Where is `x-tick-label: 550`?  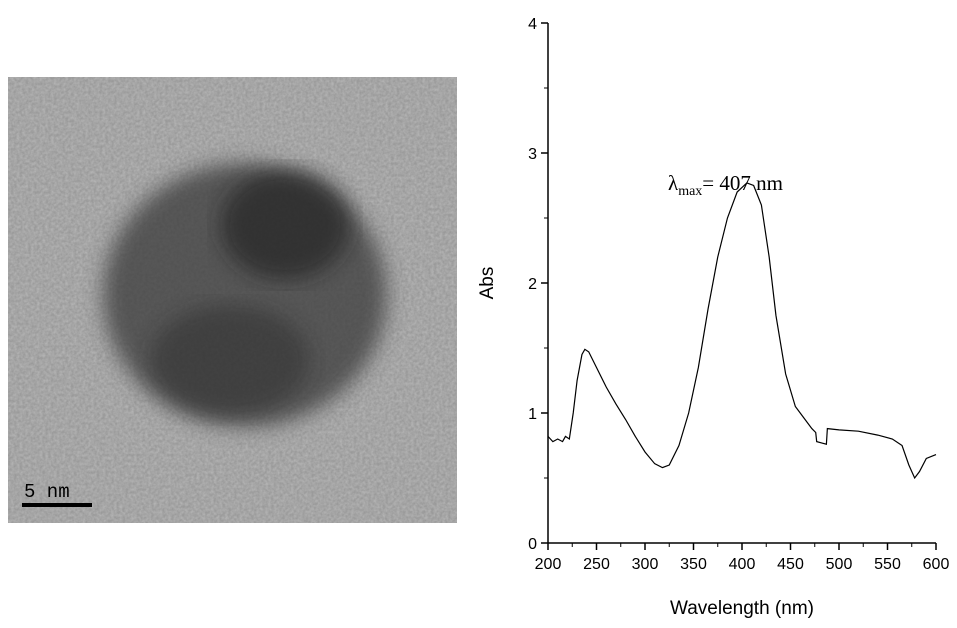 x-tick-label: 550 is located at coordinates (887, 564).